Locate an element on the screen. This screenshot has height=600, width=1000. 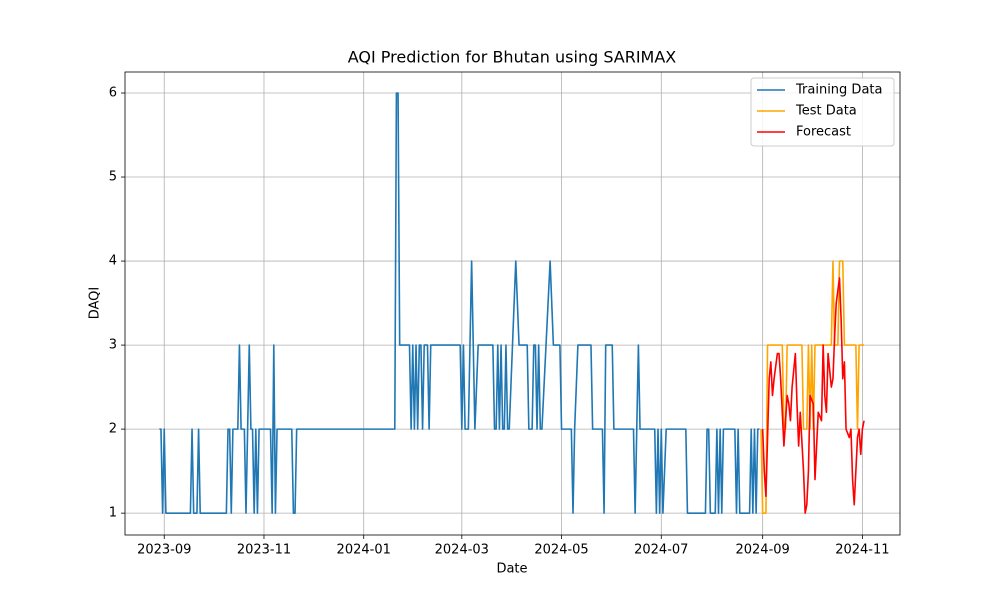
y-tick-label: 1 is located at coordinates (113, 513).